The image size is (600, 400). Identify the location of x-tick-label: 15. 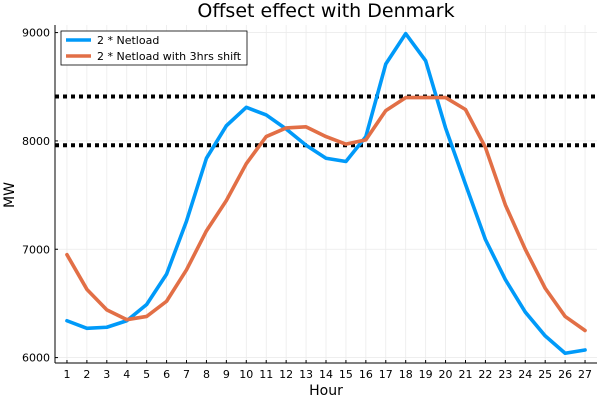
(346, 374).